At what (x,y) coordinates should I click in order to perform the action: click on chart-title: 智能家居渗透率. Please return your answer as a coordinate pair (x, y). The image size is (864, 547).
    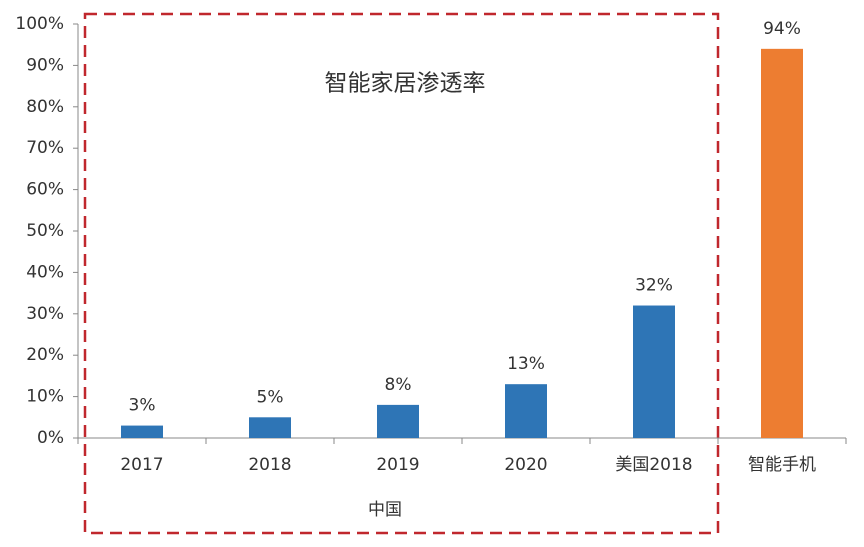
    Looking at the image, I should click on (405, 84).